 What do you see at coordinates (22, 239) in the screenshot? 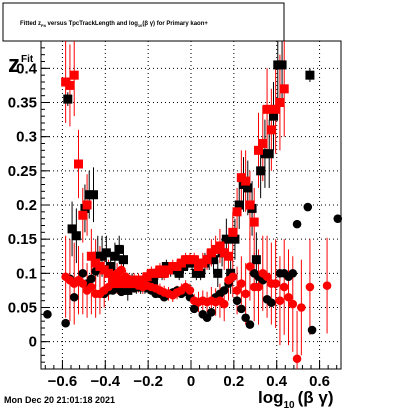
I see `y-tick-label: 0.15` at bounding box center [22, 239].